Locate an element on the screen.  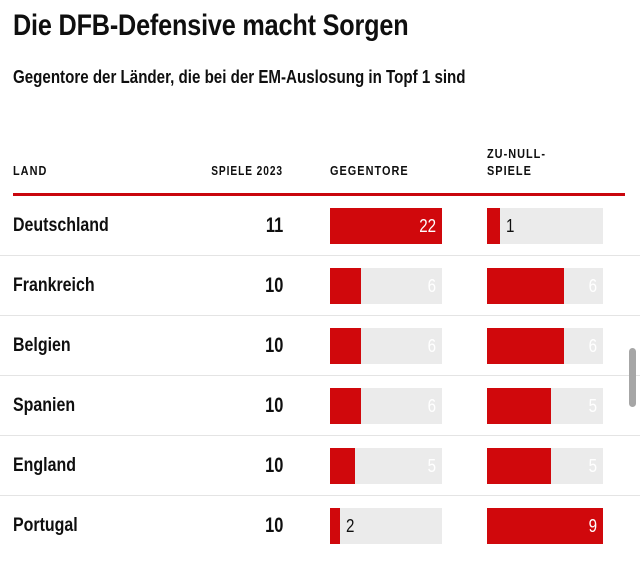
spiele-value-text: 11 is located at coordinates (274, 225).